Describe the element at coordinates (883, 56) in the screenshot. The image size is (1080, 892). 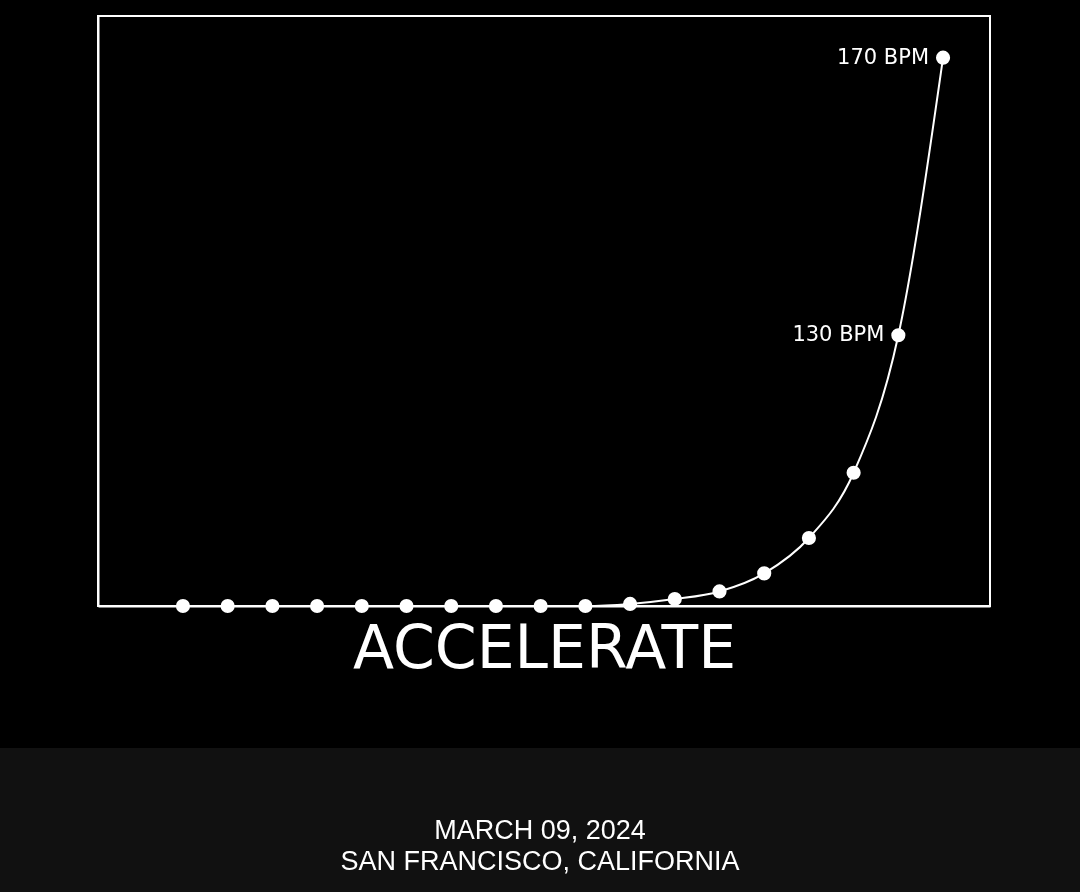
I see `data-label: 170 BPM` at that location.